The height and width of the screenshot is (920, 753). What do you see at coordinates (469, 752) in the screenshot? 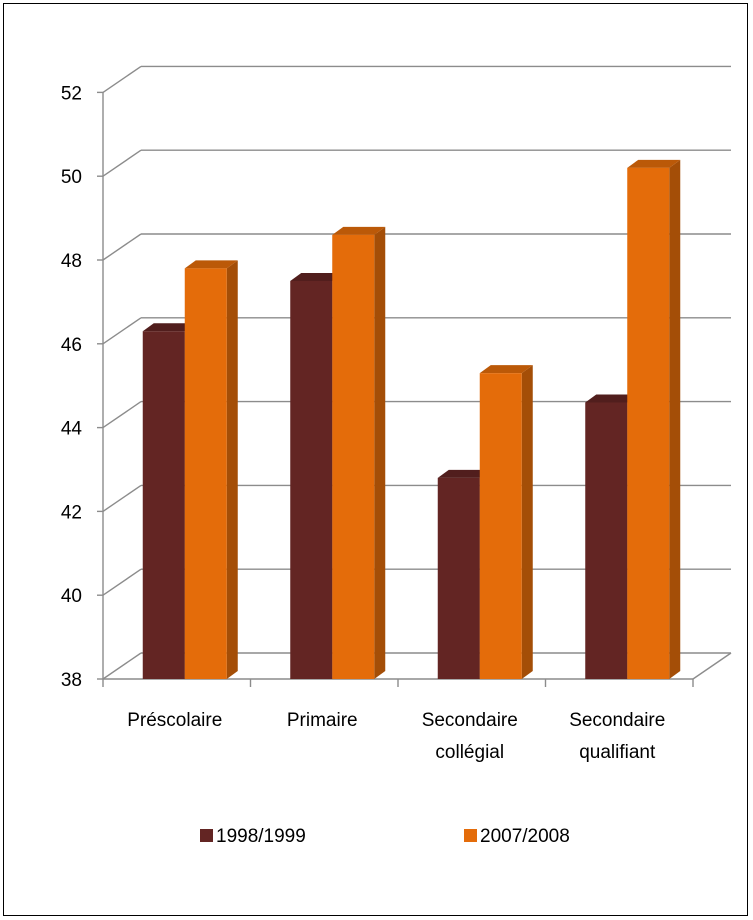
I see `x-category-label: collégial` at bounding box center [469, 752].